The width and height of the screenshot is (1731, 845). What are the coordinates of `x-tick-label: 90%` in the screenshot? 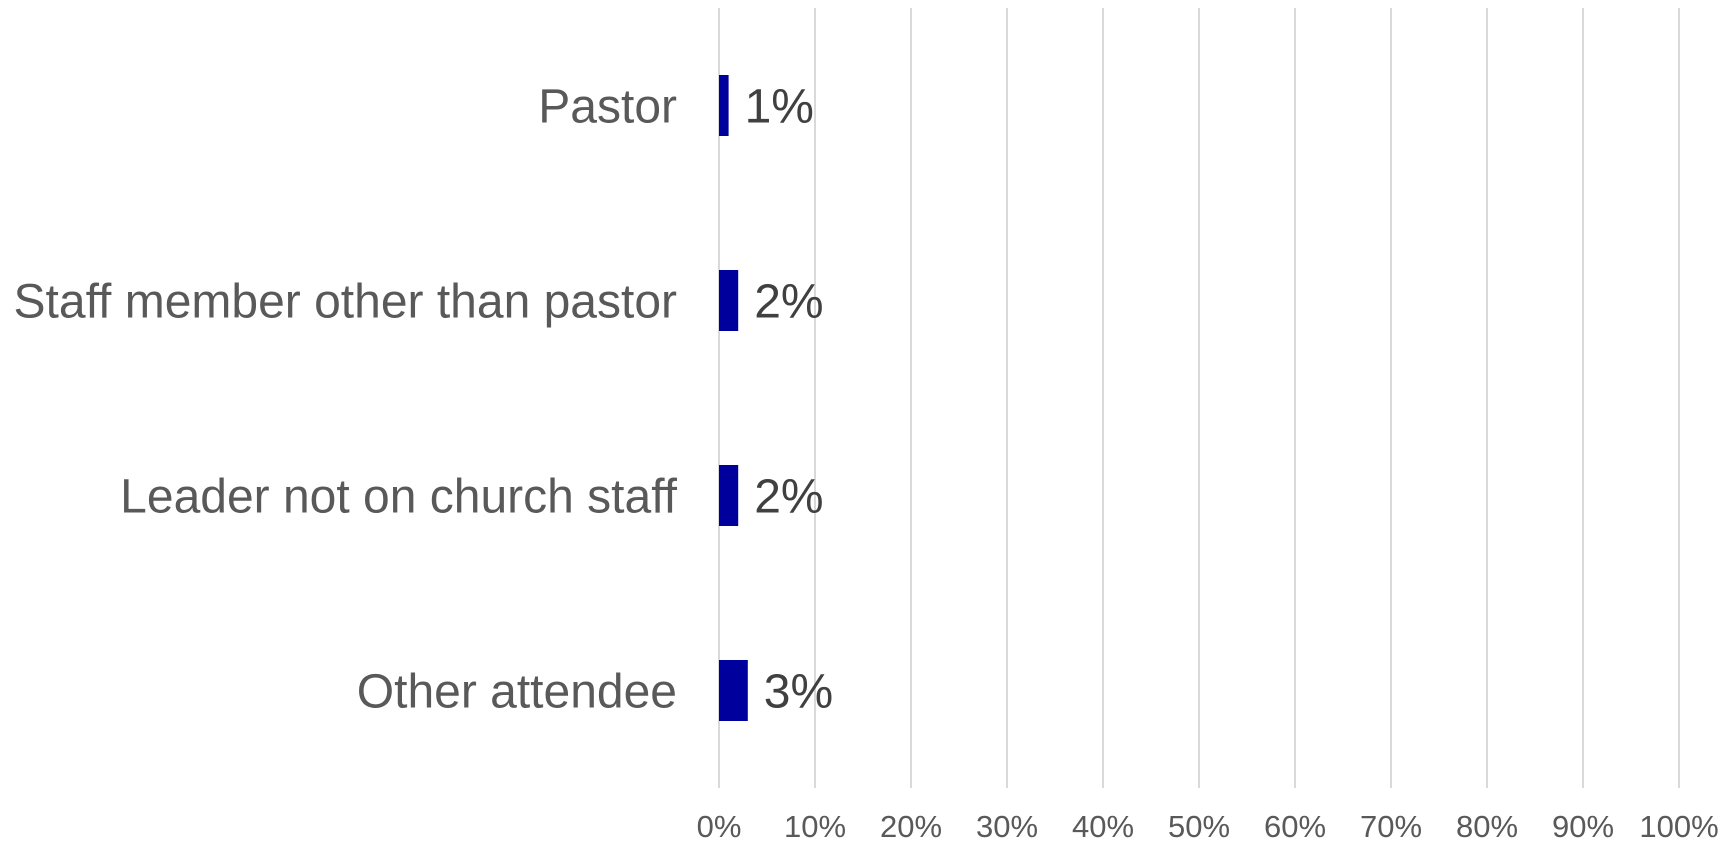 It's located at (1583, 824).